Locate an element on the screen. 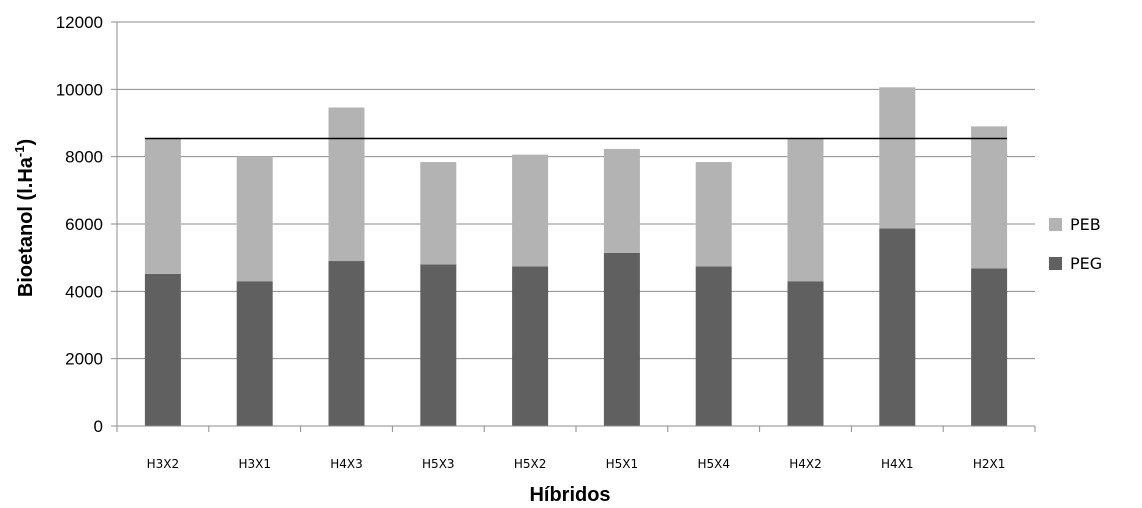 This screenshot has width=1142, height=508. bar-peg-h3x1 is located at coordinates (254, 353).